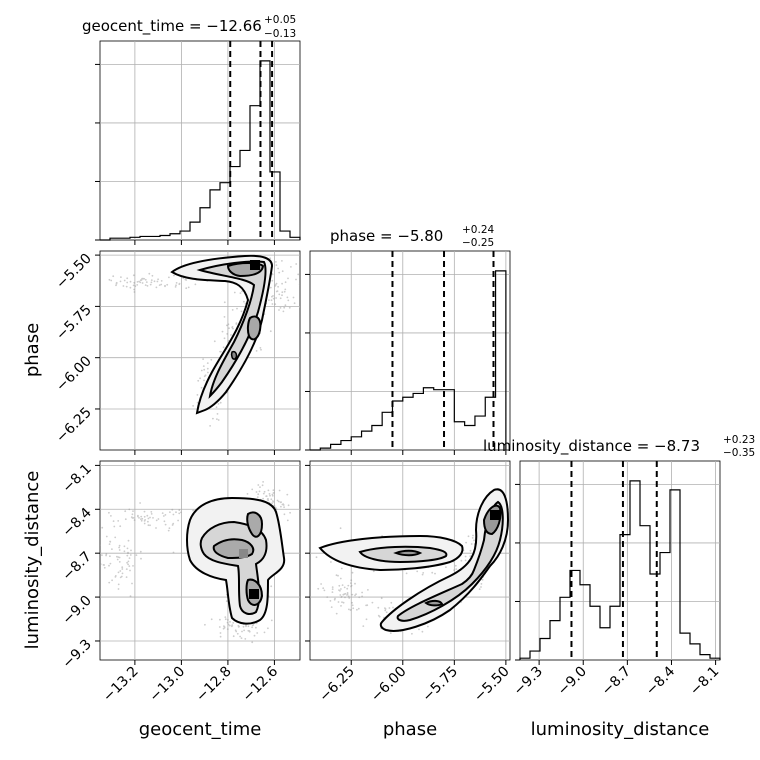 This screenshot has height=760, width=760. What do you see at coordinates (389, 685) in the screenshot?
I see `xtick-label-phase: −6.00` at bounding box center [389, 685].